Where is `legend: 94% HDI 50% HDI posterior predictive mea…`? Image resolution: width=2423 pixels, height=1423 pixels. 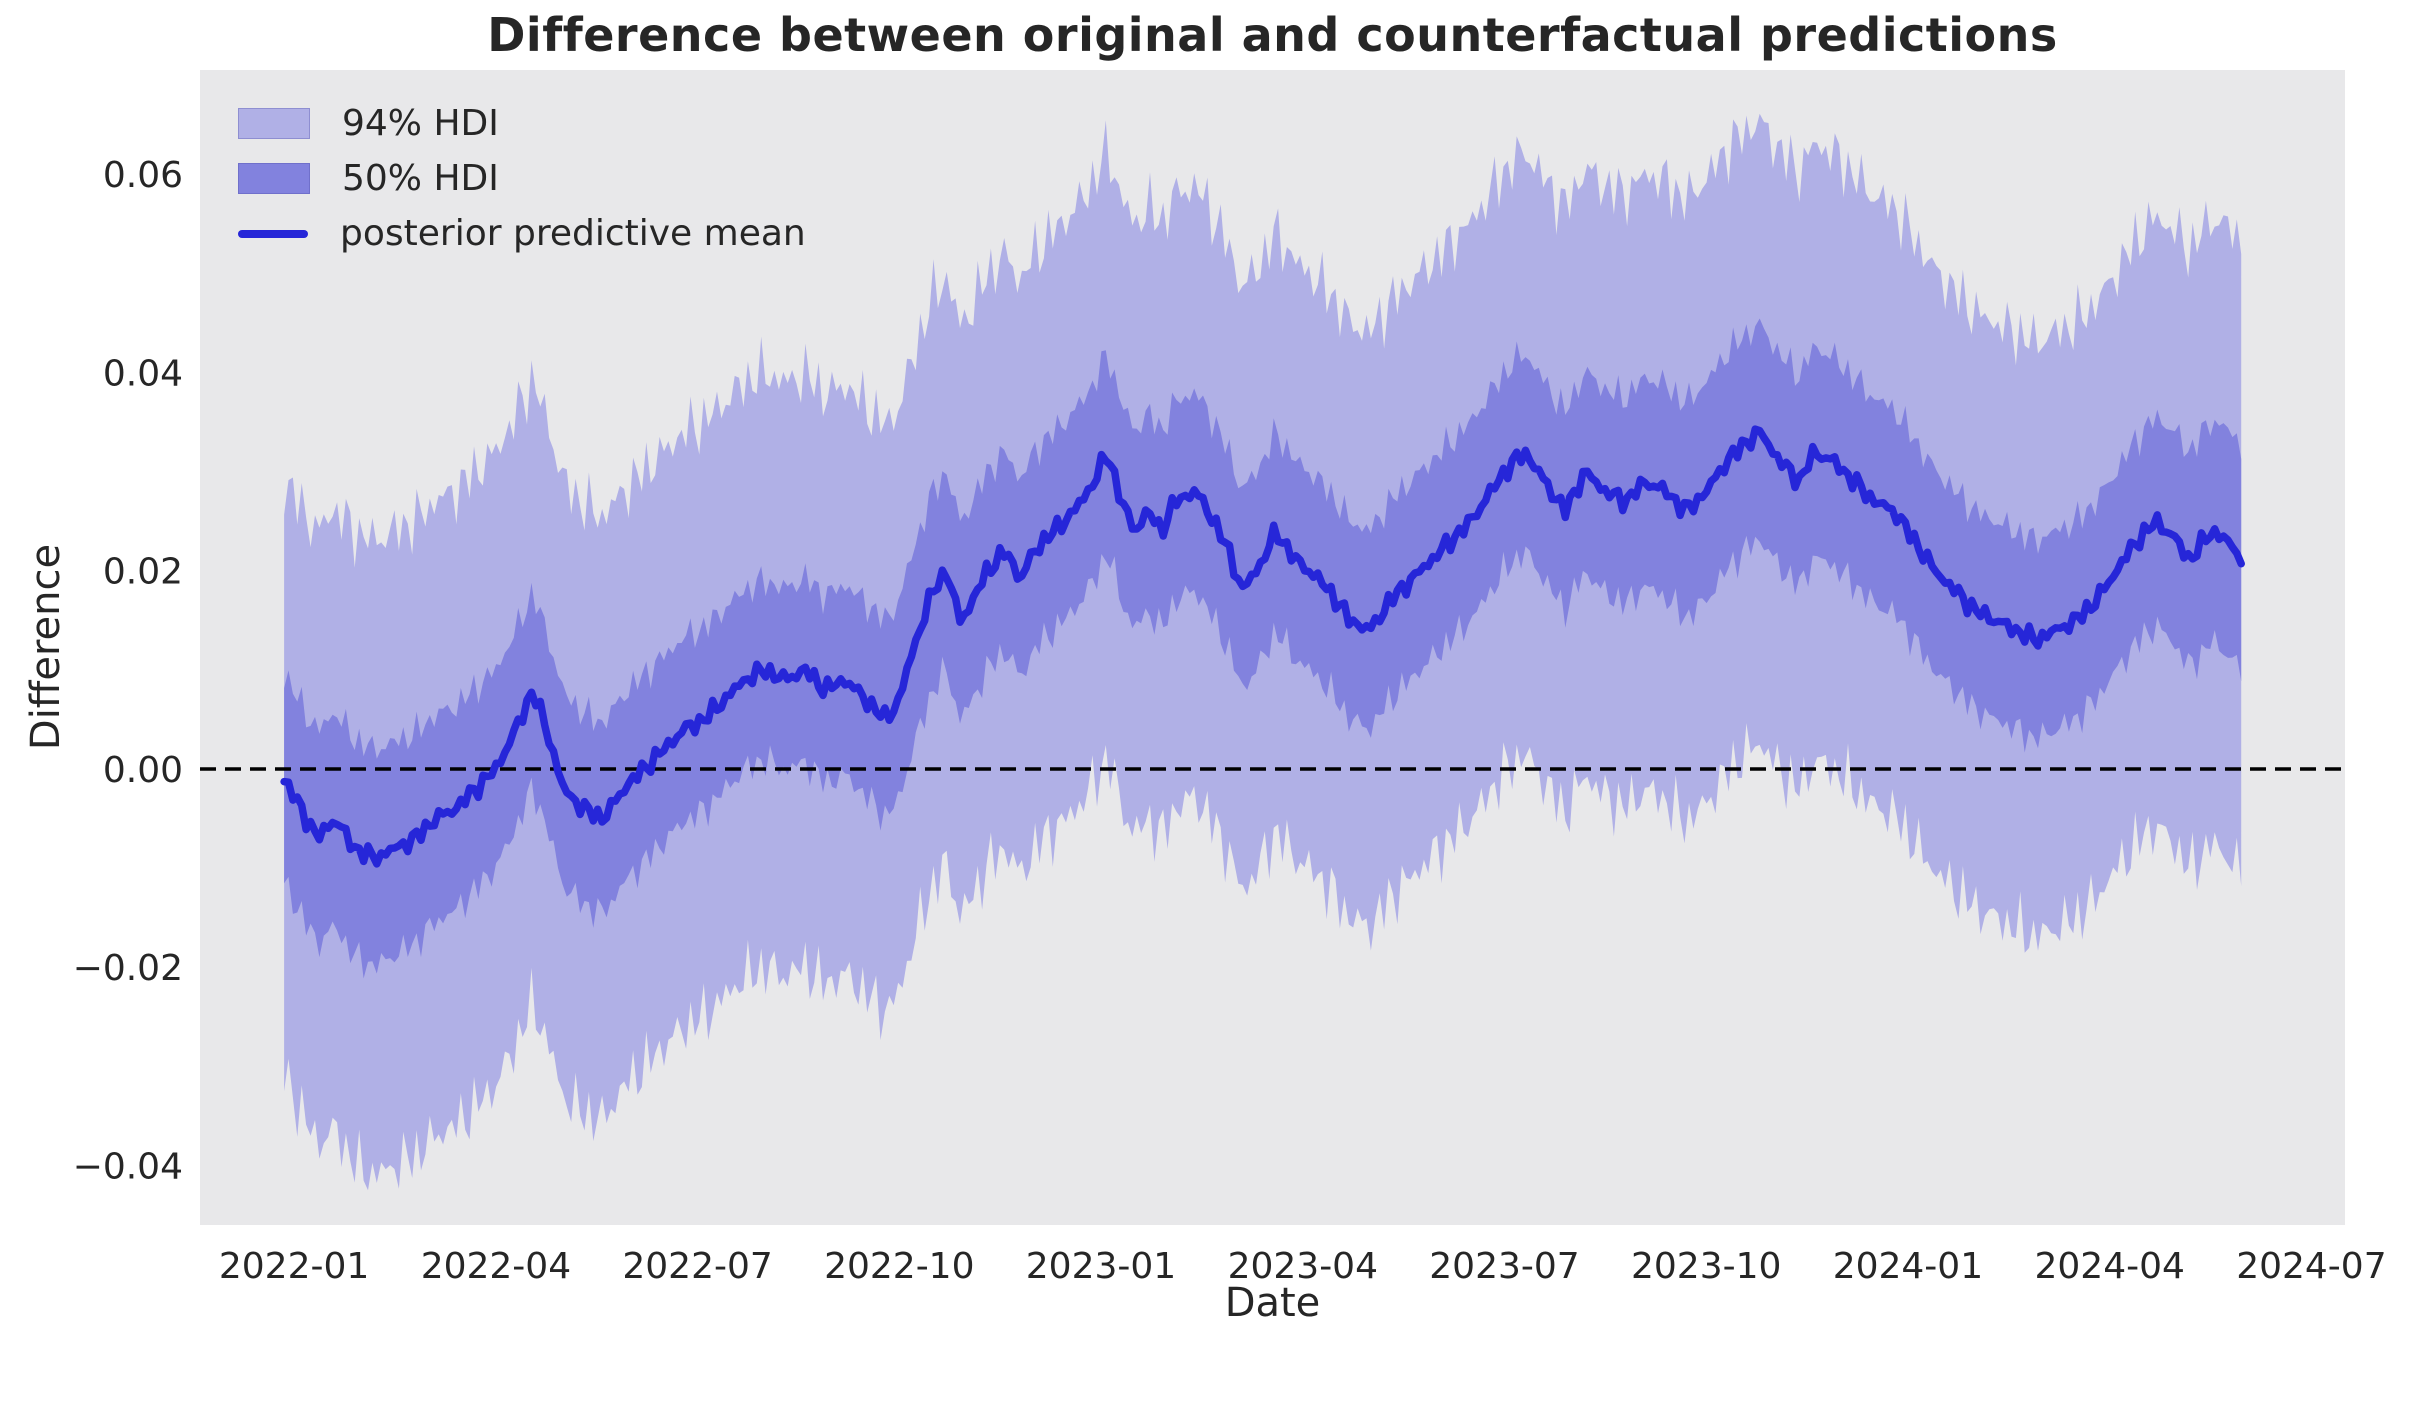 legend: 94% HDI 50% HDI posterior predictive mea… is located at coordinates (522, 178).